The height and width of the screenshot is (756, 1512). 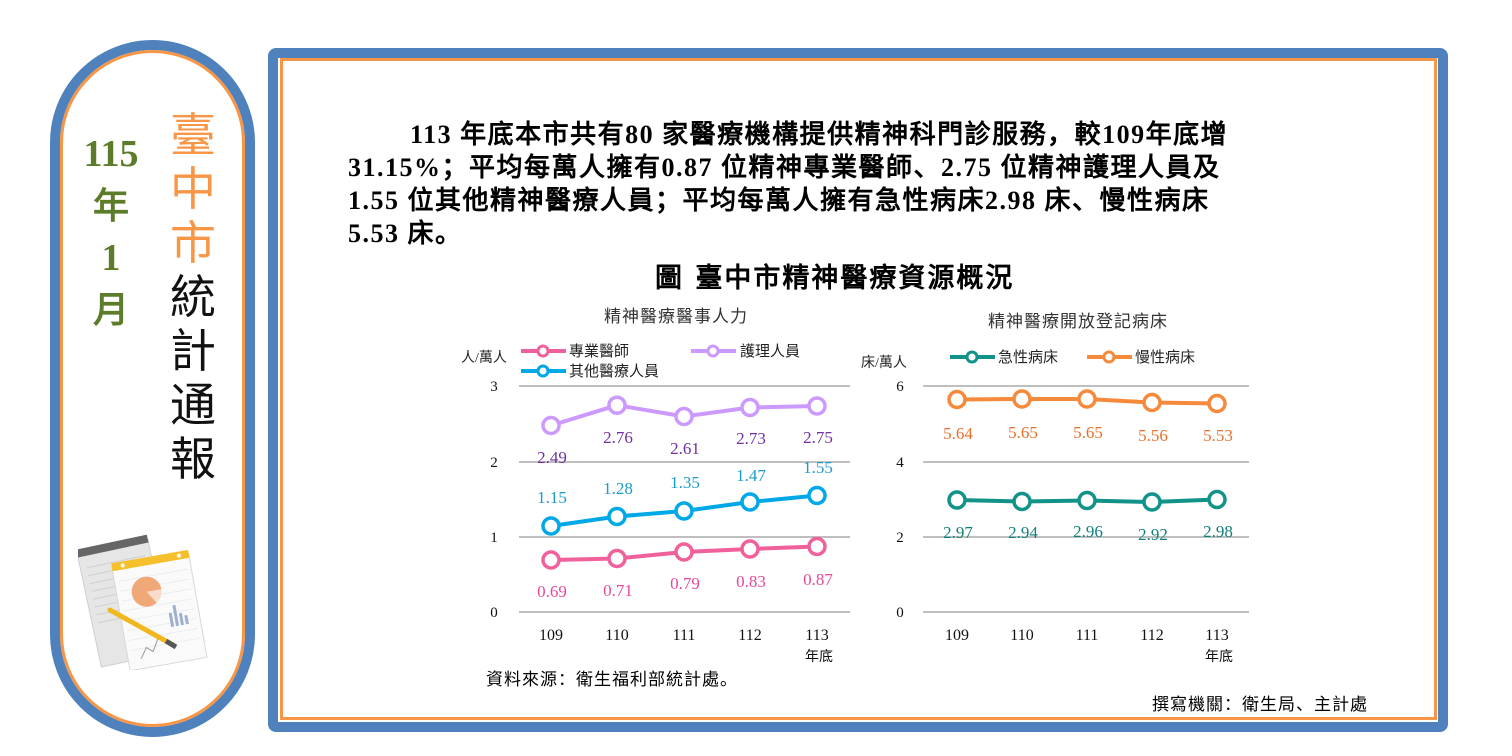 I want to click on svg-text: 0.87, so click(x=818, y=579).